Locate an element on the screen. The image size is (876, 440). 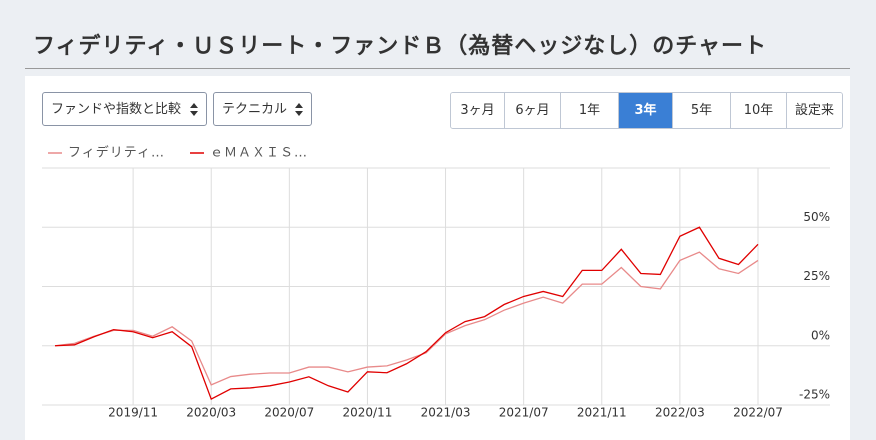
page-title: フィデリティ・ＵＳリート・ファンドＢ（為替ヘッジなし）のチャート is located at coordinates (400, 46).